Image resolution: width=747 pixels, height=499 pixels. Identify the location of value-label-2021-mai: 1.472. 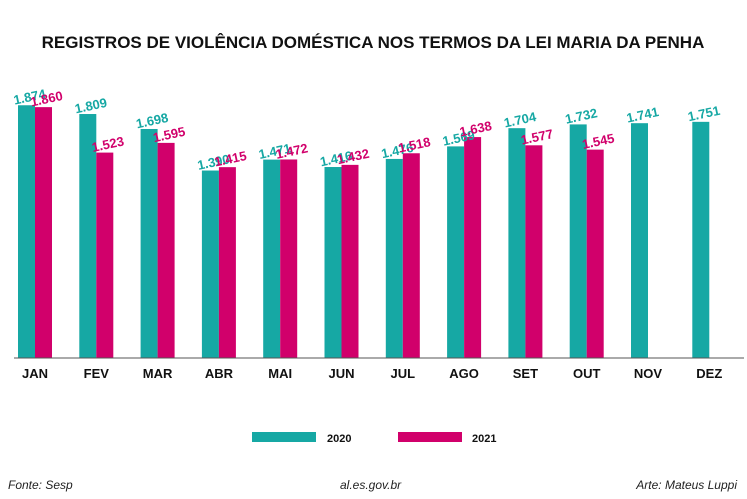
(291, 150).